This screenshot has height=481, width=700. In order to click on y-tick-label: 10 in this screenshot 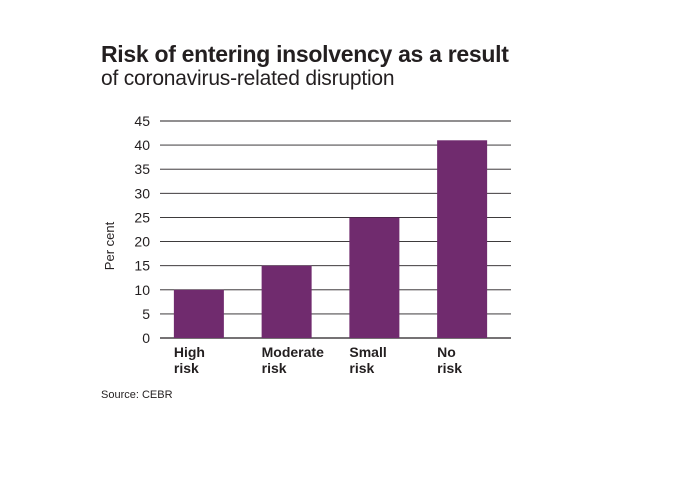, I will do `click(142, 290)`.